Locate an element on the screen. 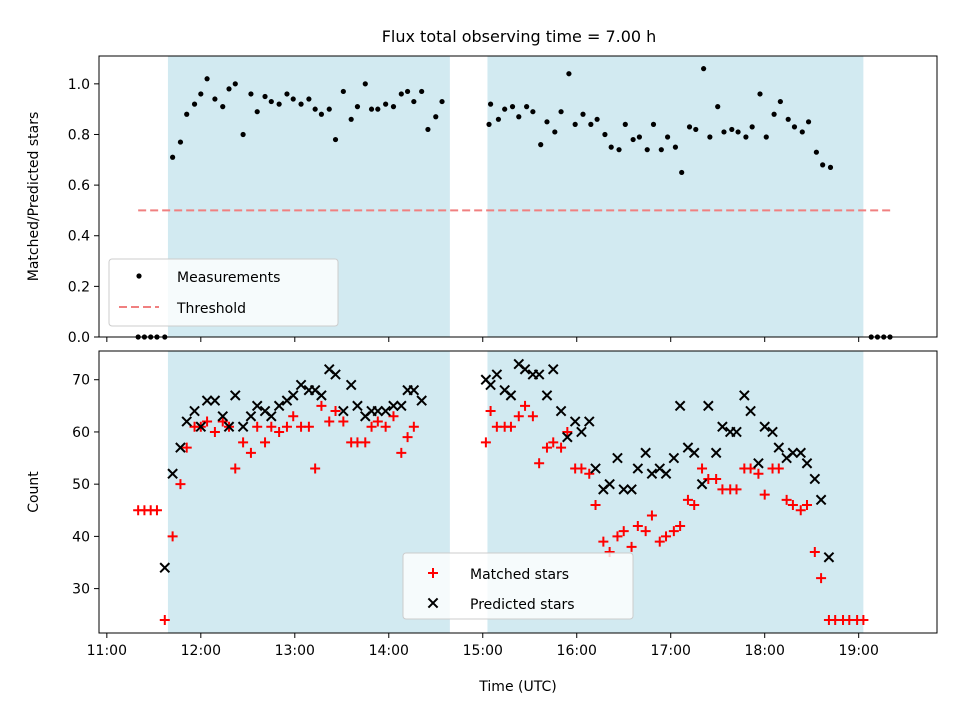  x-axis-label: Time (UTC) is located at coordinates (517, 687).